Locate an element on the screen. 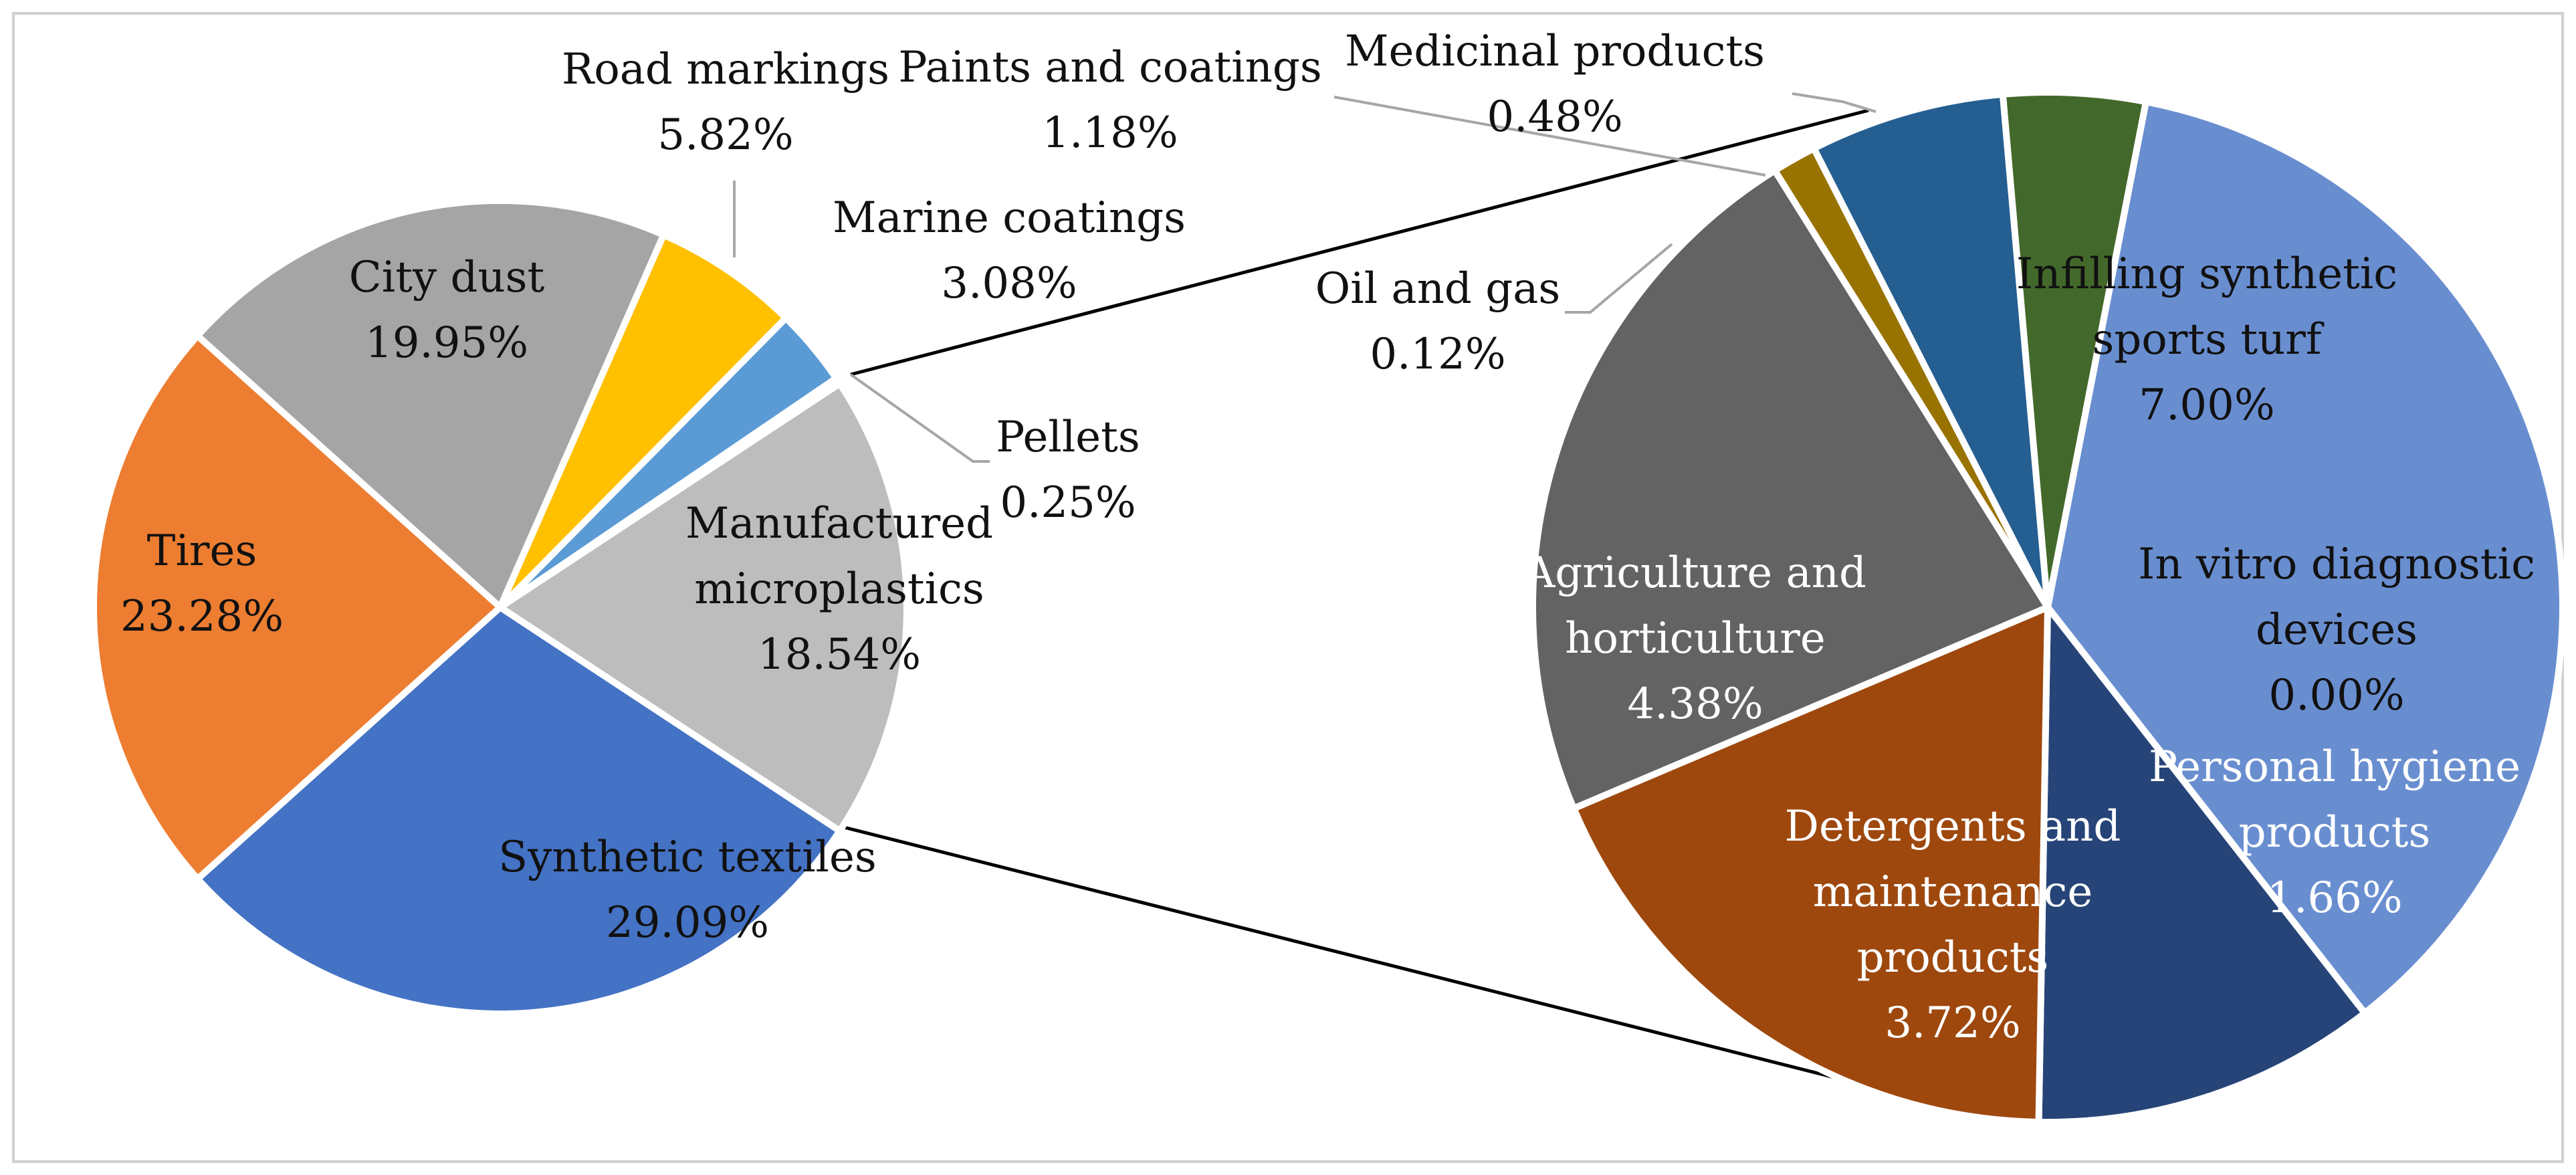 This screenshot has width=2576, height=1175. data-label-name-tires: Tires is located at coordinates (202, 551).